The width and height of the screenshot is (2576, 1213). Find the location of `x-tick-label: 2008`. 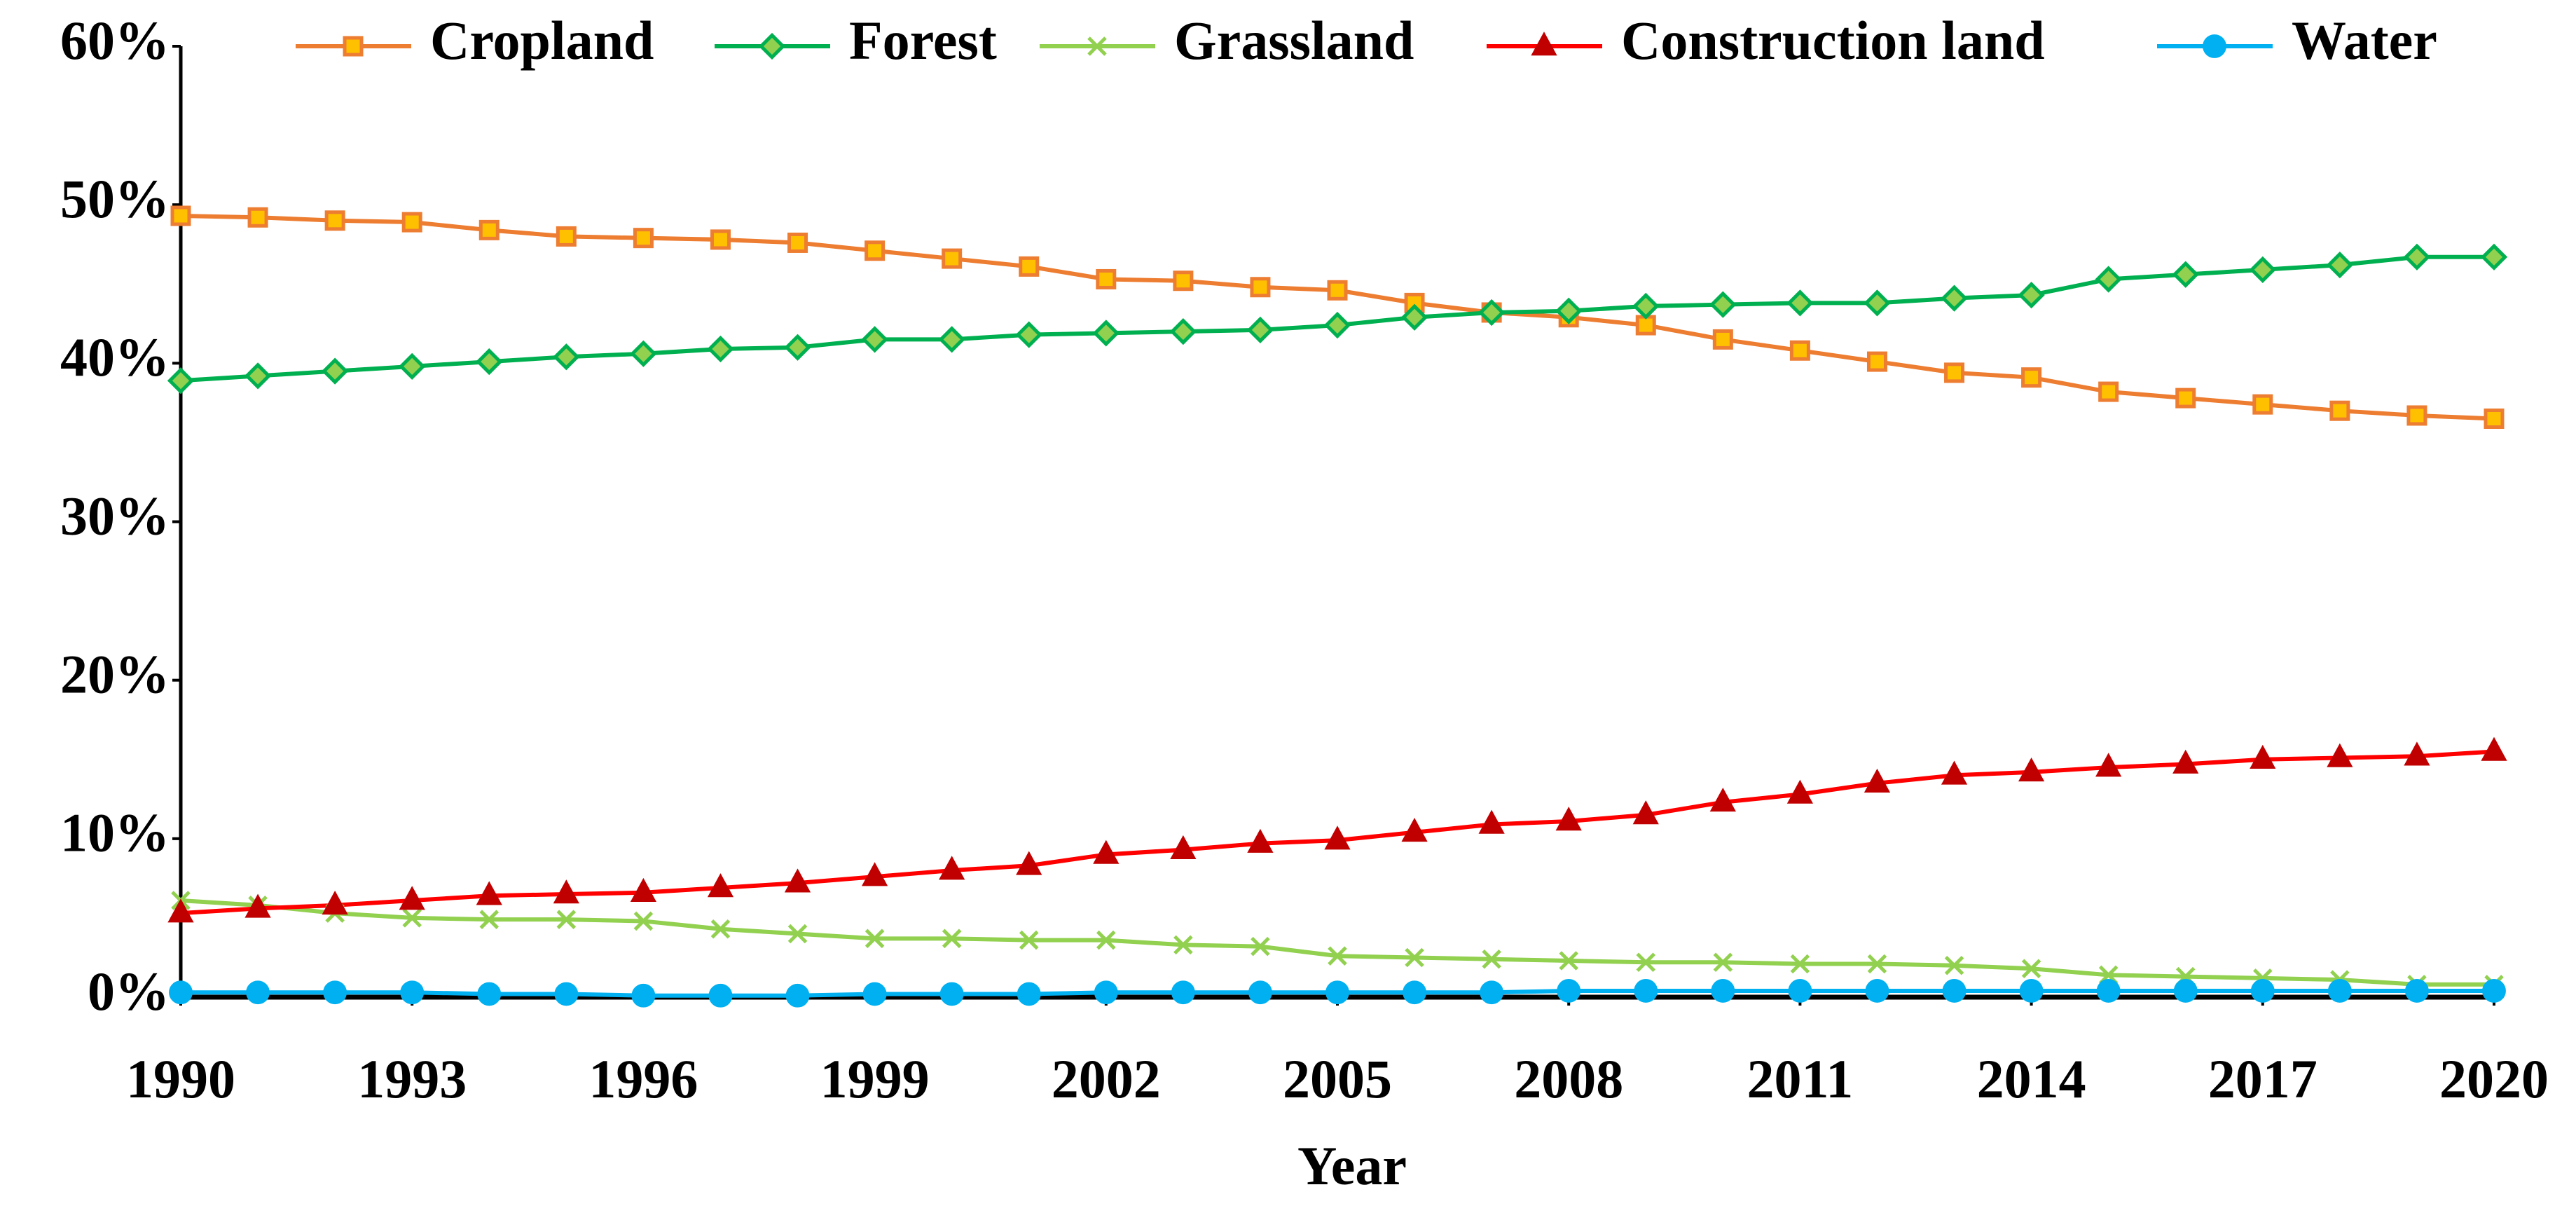

x-tick-label: 2008 is located at coordinates (1568, 1078).